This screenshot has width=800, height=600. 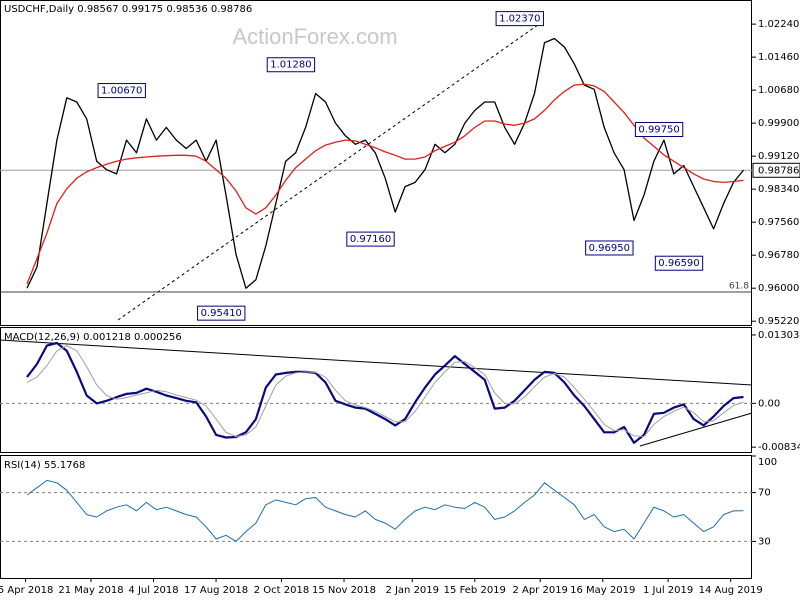 I want to click on annotation-label: 0.96950, so click(x=609, y=248).